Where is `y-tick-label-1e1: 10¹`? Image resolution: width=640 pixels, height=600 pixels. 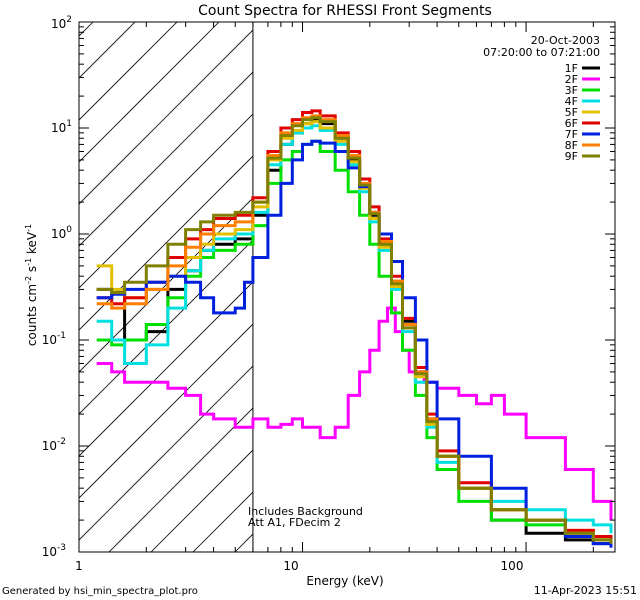
y-tick-label-1e1: 10¹ is located at coordinates (61, 127).